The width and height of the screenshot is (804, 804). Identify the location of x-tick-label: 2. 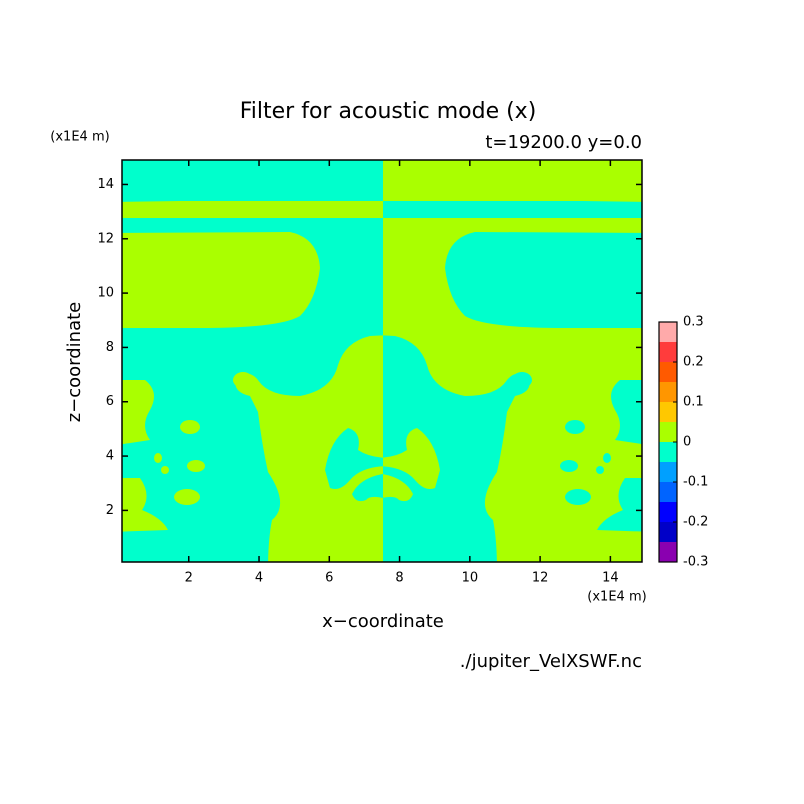
(189, 578).